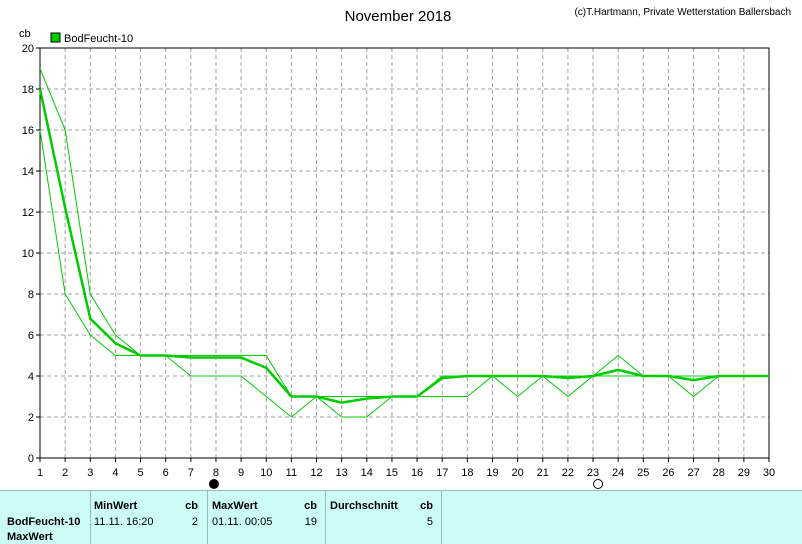 The height and width of the screenshot is (544, 802). I want to click on x-tick-label: 4, so click(115, 473).